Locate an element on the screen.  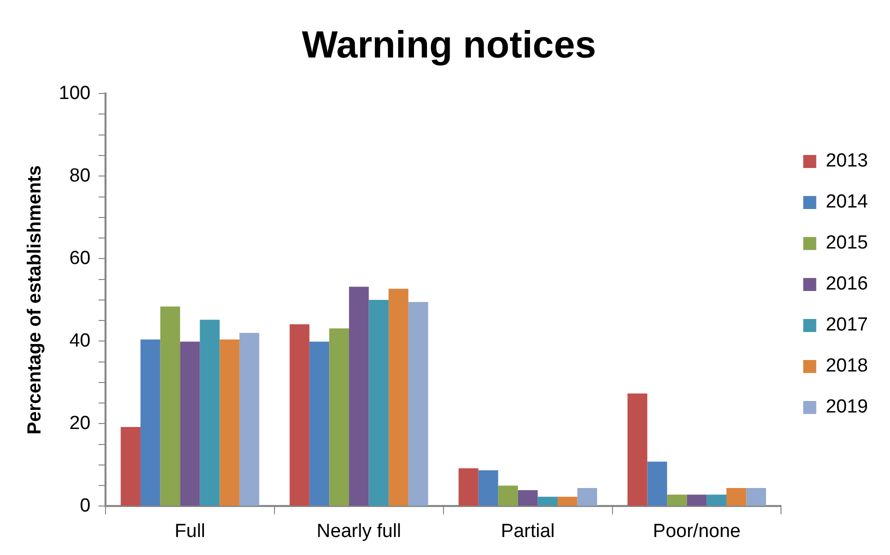
legend-label: 2014 is located at coordinates (847, 202).